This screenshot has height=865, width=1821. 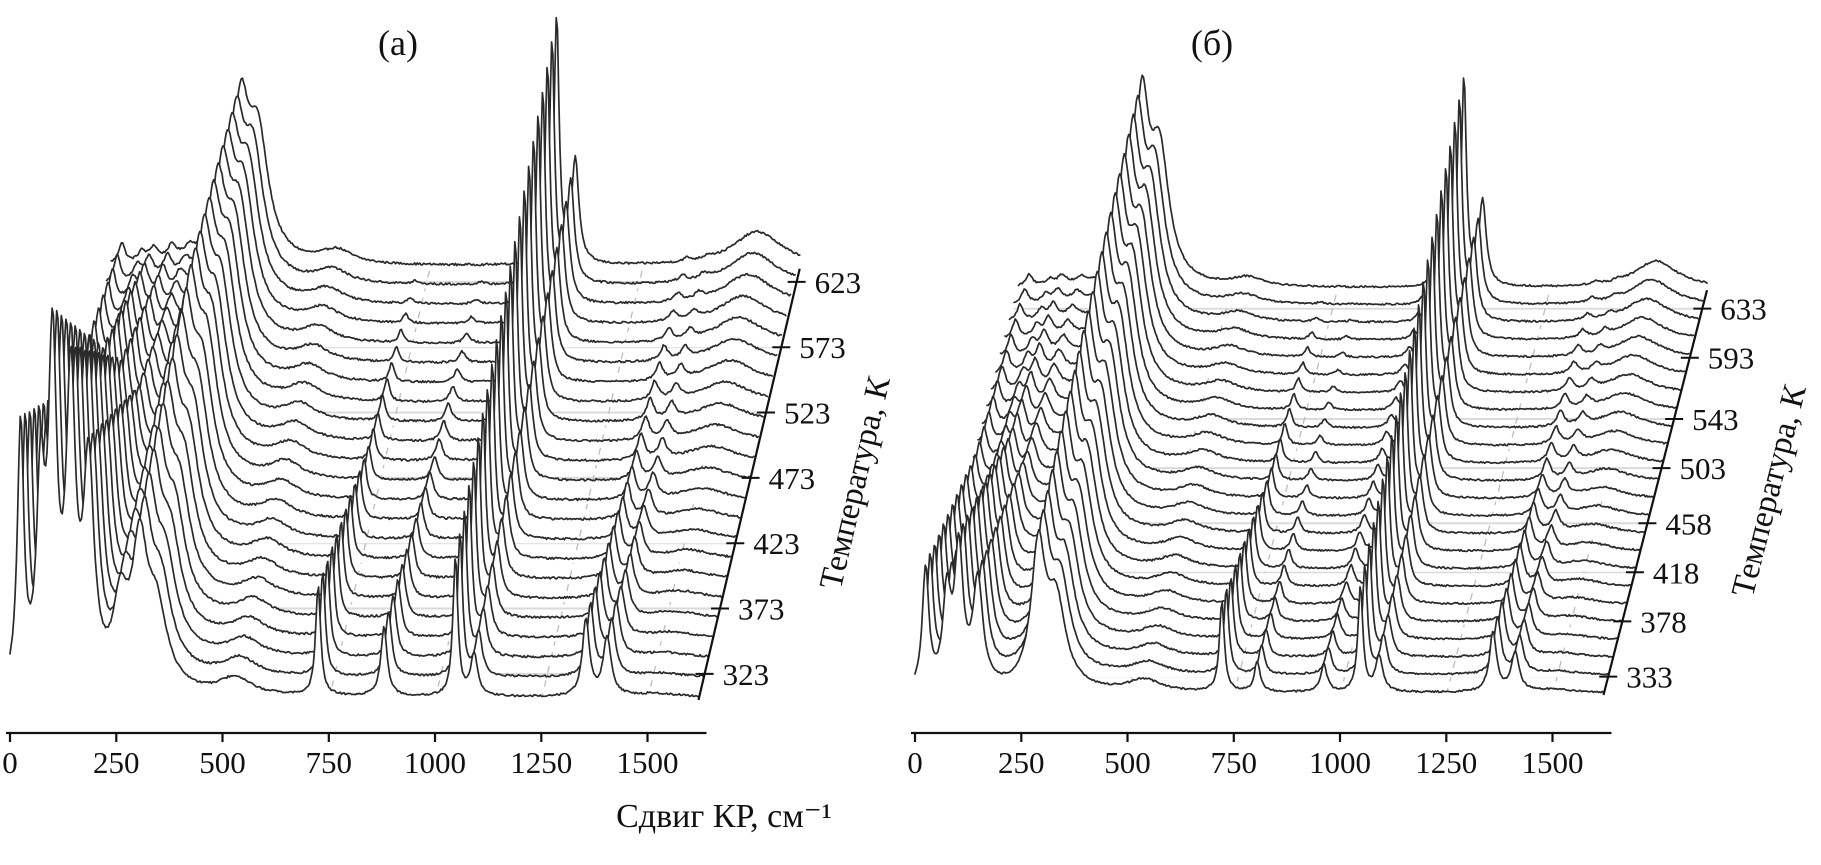 What do you see at coordinates (1212, 43) in the screenshot?
I see `panel-b-title: (б)` at bounding box center [1212, 43].